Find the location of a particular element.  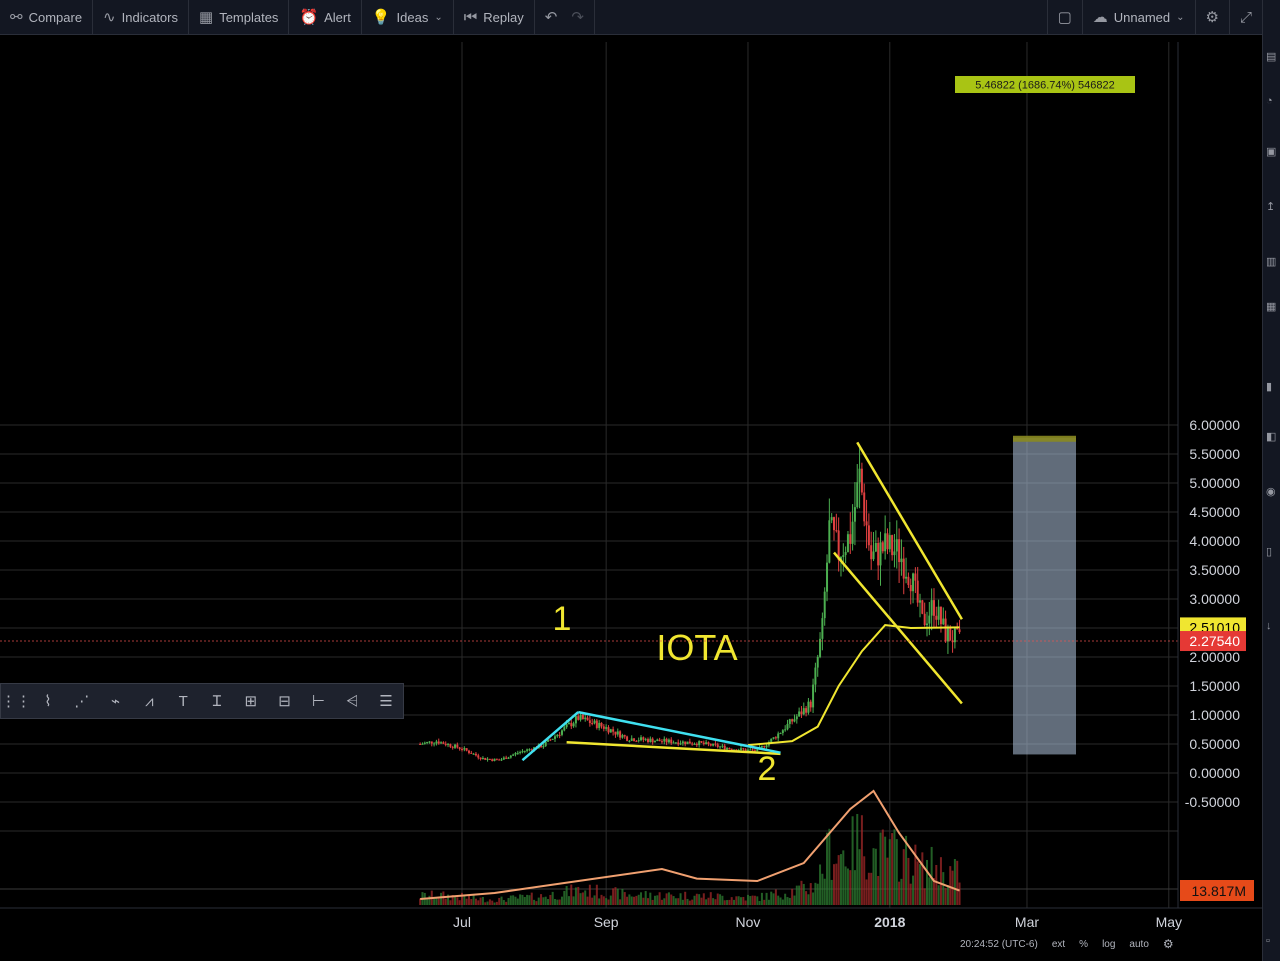

more-icon: ▫ is located at coordinates (1268, 941).